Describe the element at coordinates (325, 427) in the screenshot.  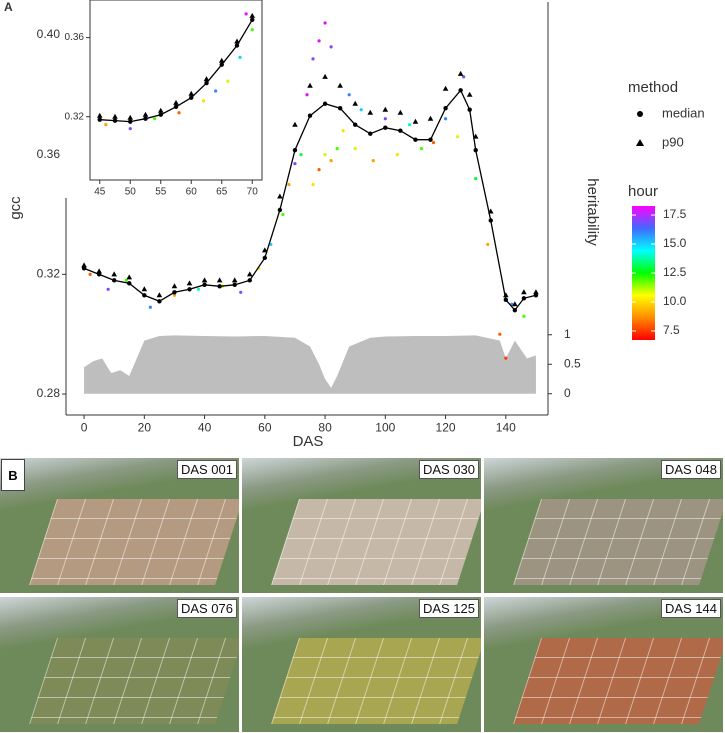
I see `x-tick-label: 80` at that location.